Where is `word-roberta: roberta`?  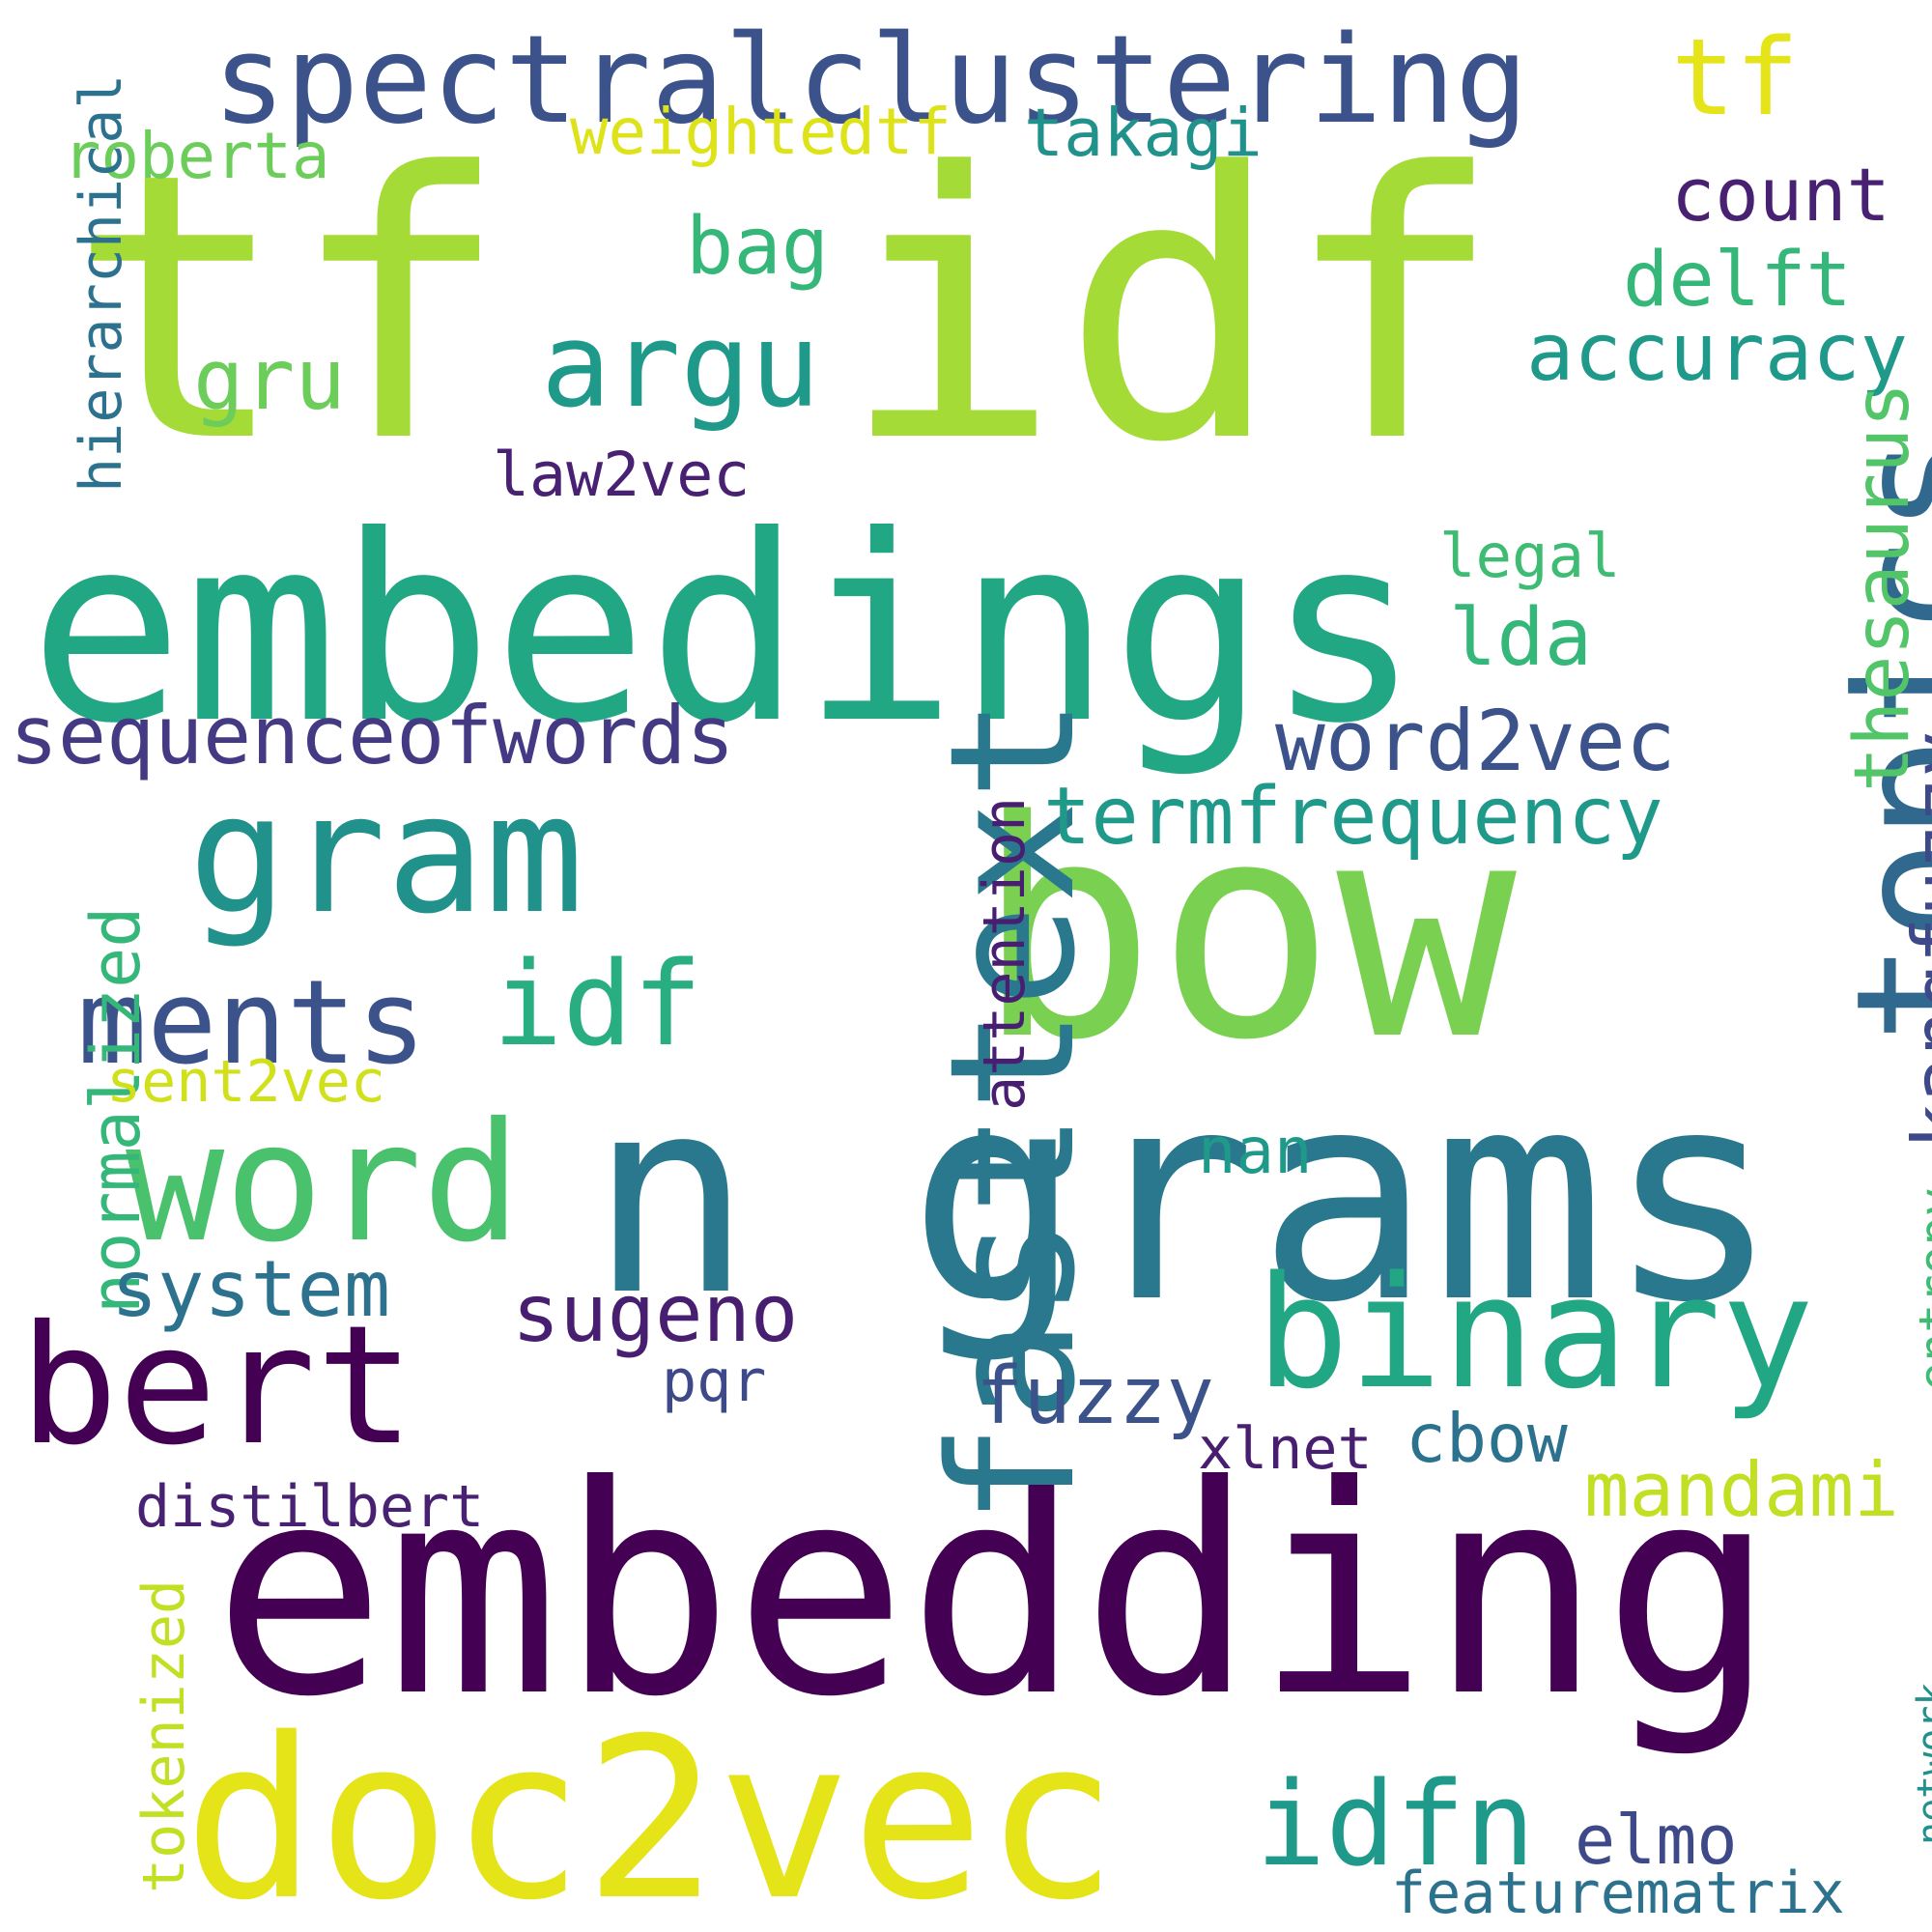
word-roberta: roberta is located at coordinates (196, 156).